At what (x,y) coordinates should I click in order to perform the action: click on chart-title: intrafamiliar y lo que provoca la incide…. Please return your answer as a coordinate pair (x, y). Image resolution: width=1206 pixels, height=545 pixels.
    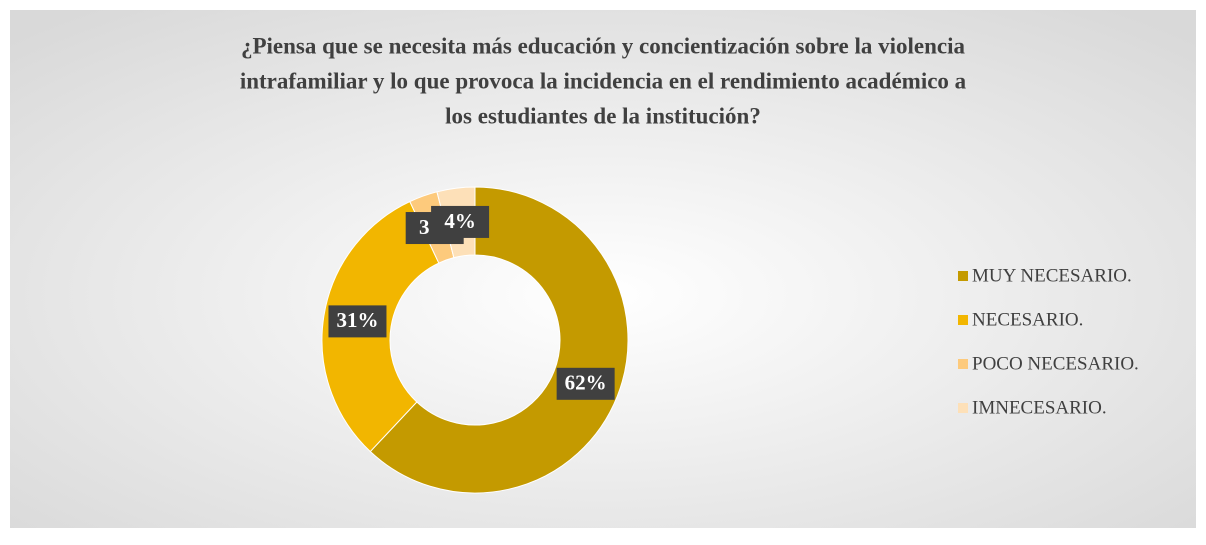
    Looking at the image, I should click on (603, 80).